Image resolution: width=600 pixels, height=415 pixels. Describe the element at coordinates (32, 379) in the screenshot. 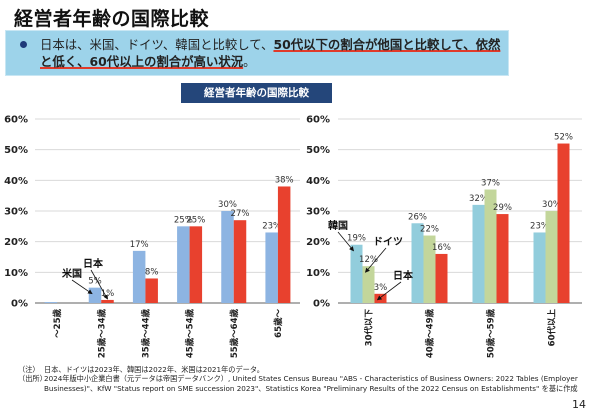

I see `source-label: （出所）` at that location.